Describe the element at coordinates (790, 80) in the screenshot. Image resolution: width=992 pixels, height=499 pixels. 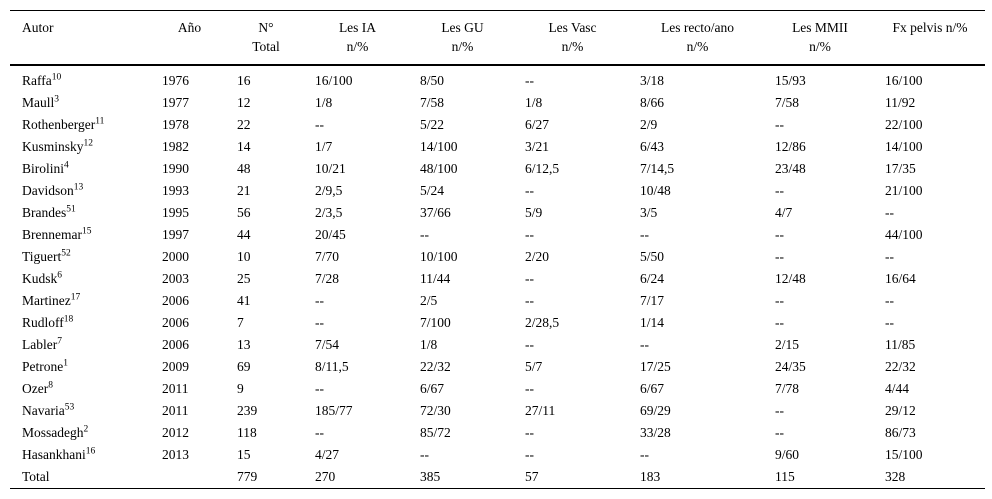
I see `data-cell-mmii: 15/93` at that location.